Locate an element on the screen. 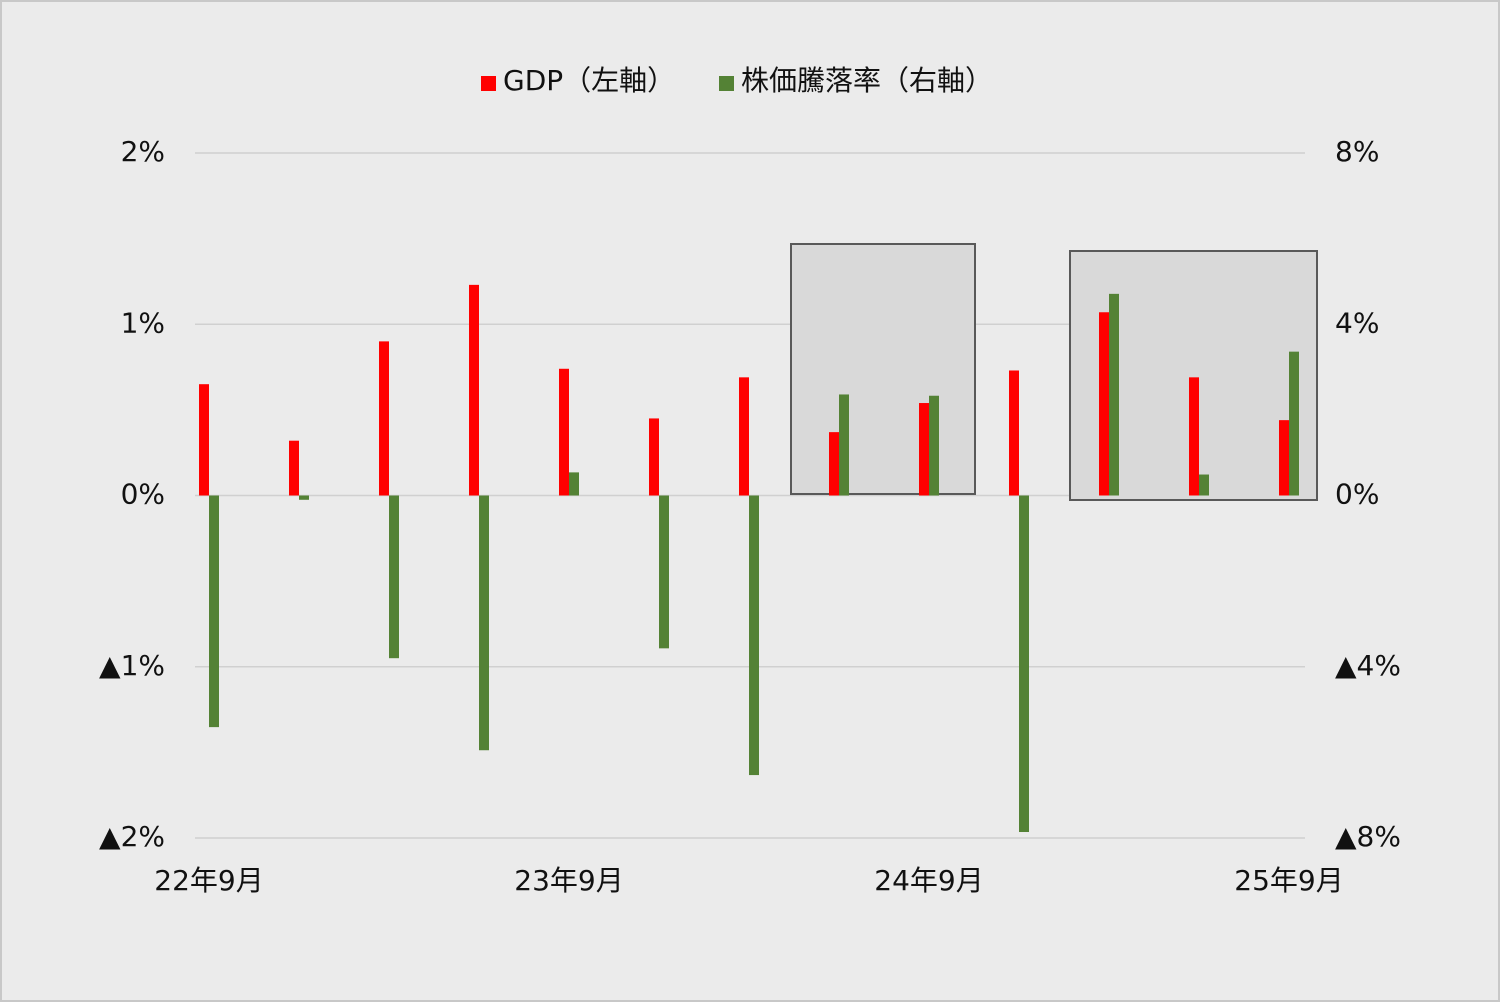 The width and height of the screenshot is (1500, 1002). y2-tick-label: ▲8% is located at coordinates (1368, 836).